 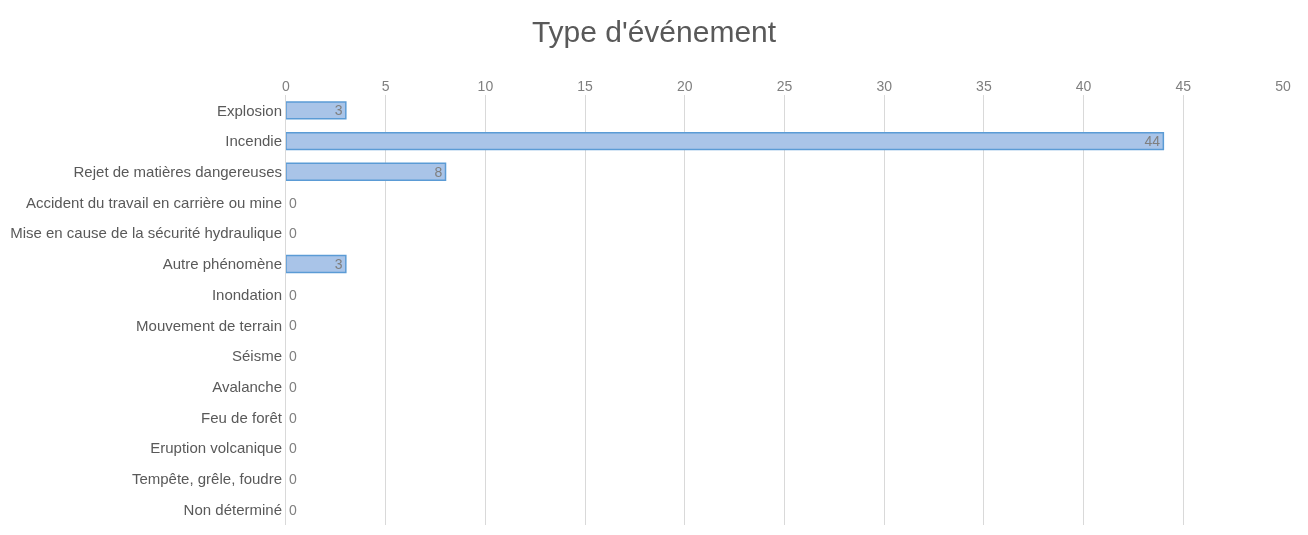 I want to click on y-tick-label: Incendie, so click(x=253, y=141).